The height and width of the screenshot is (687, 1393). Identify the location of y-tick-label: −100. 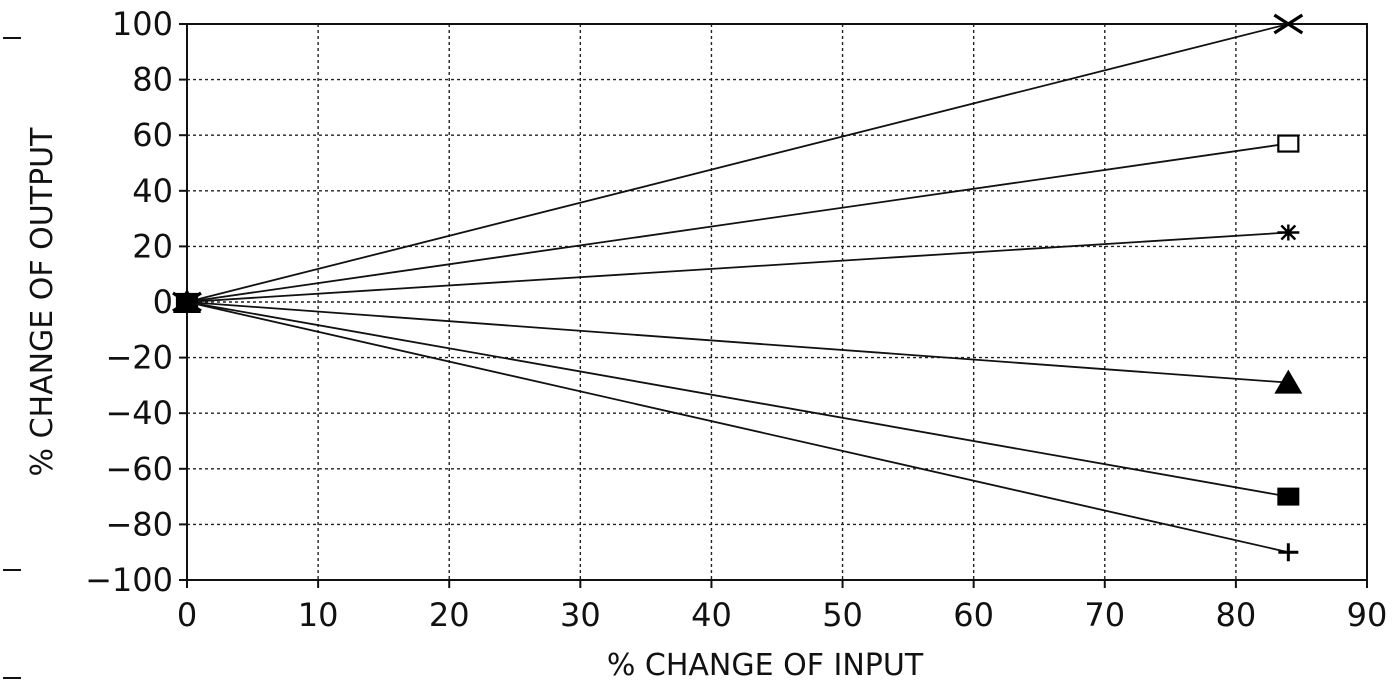
(129, 580).